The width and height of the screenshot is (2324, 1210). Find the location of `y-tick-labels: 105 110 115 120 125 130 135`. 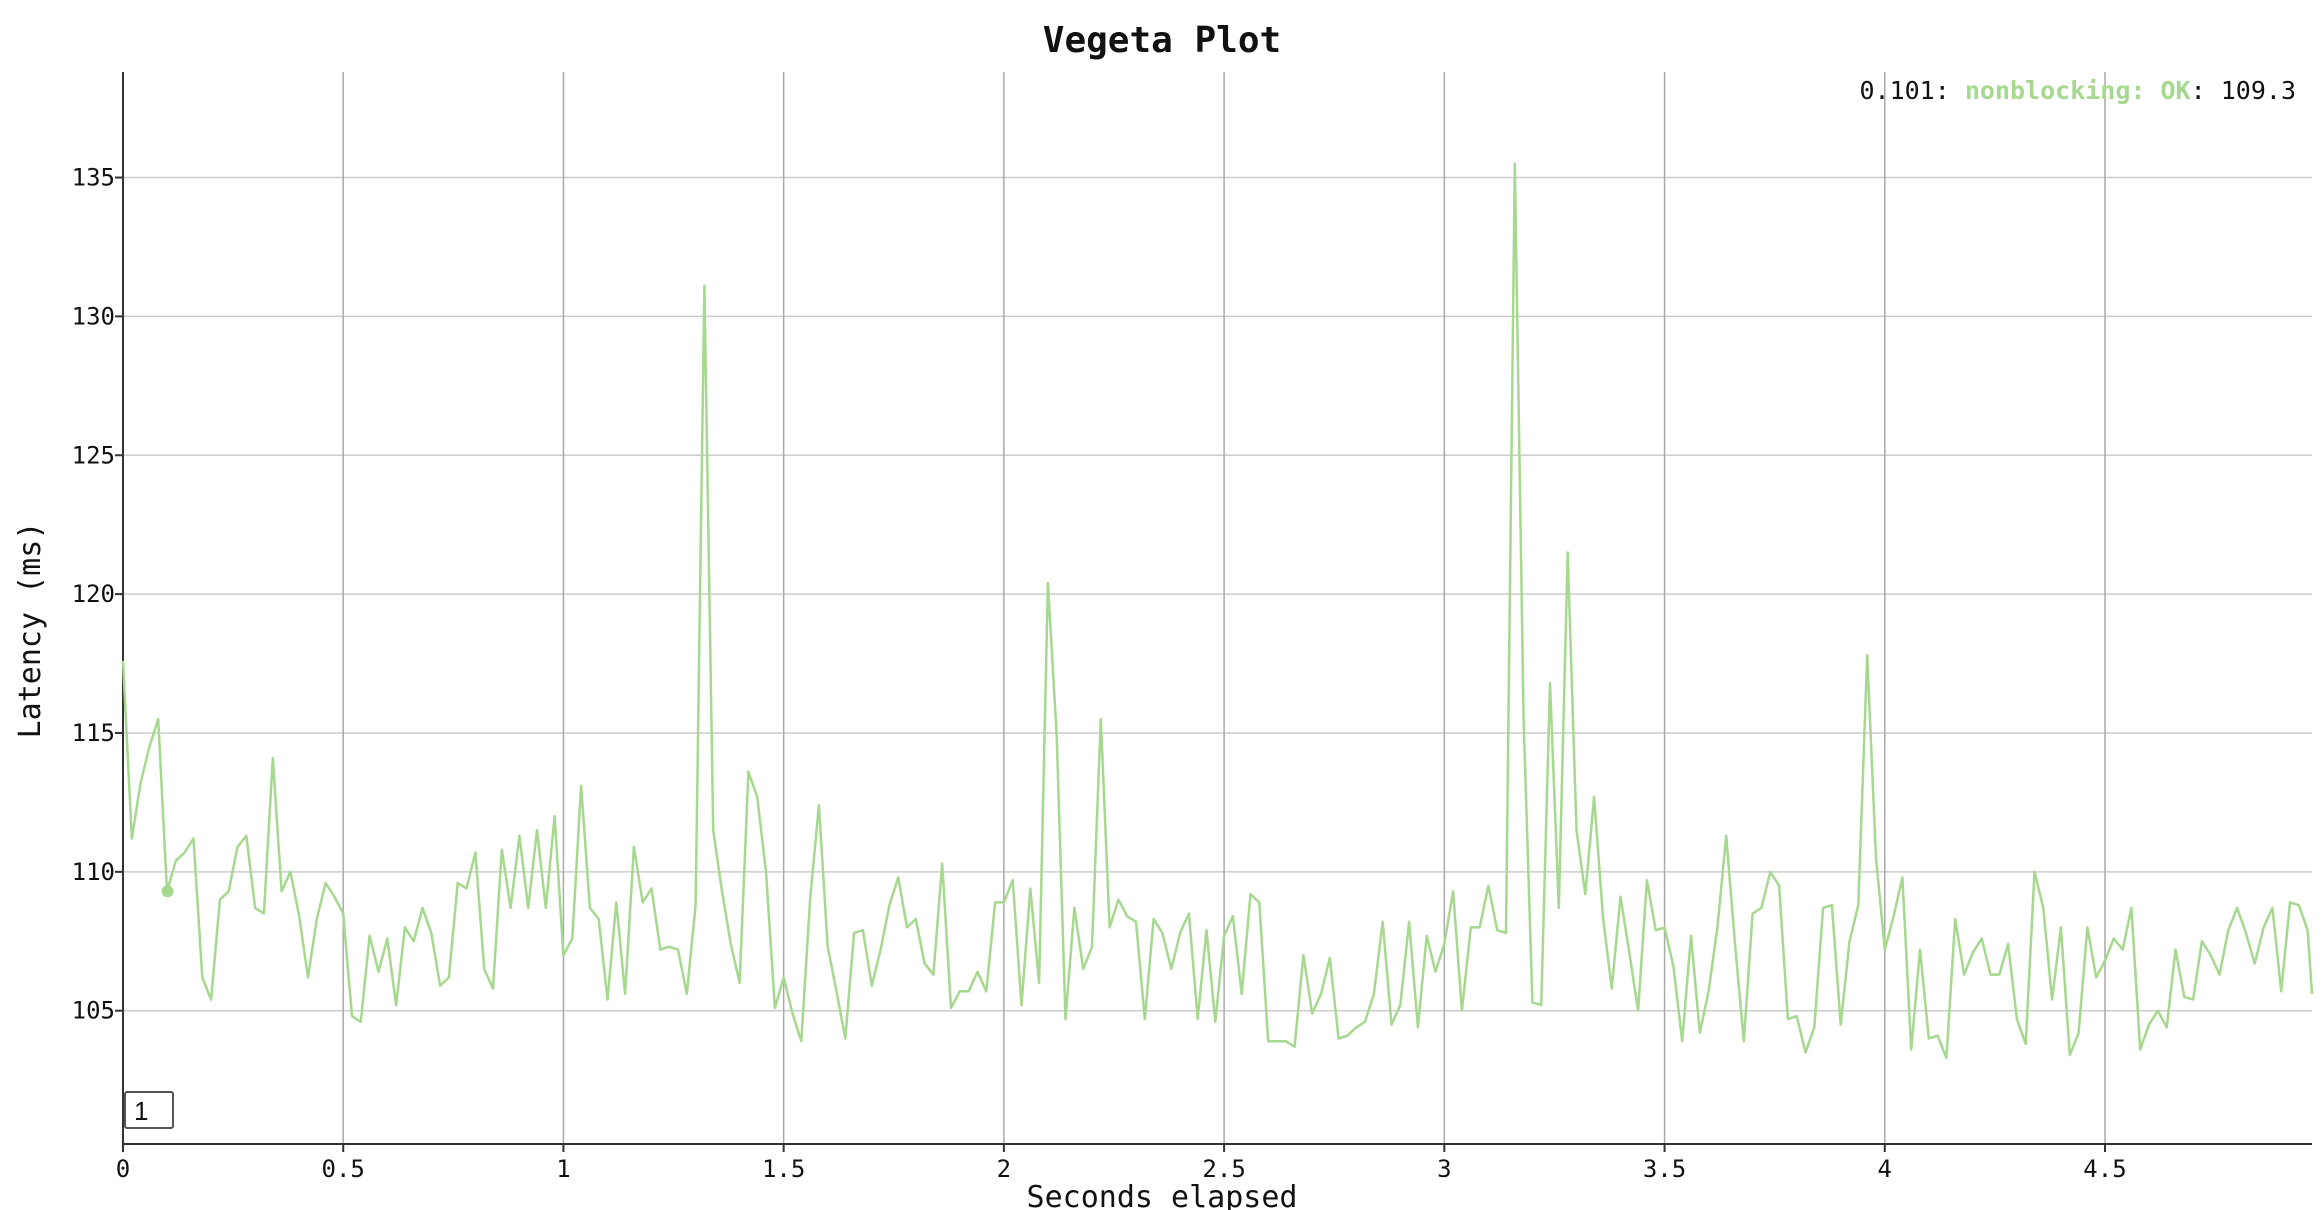

y-tick-labels: 105 110 115 120 125 130 135 is located at coordinates (93, 594).